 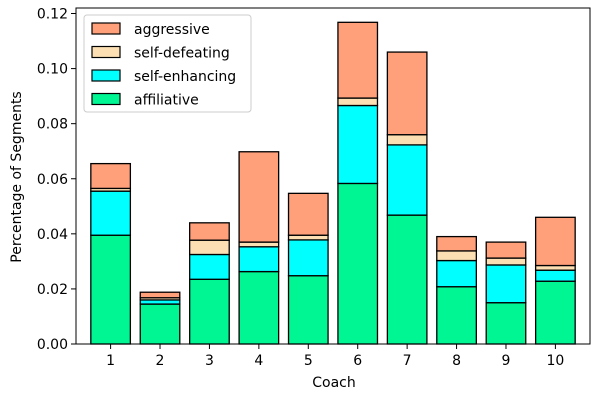 What do you see at coordinates (334, 382) in the screenshot?
I see `x-axis-label: Coach` at bounding box center [334, 382].